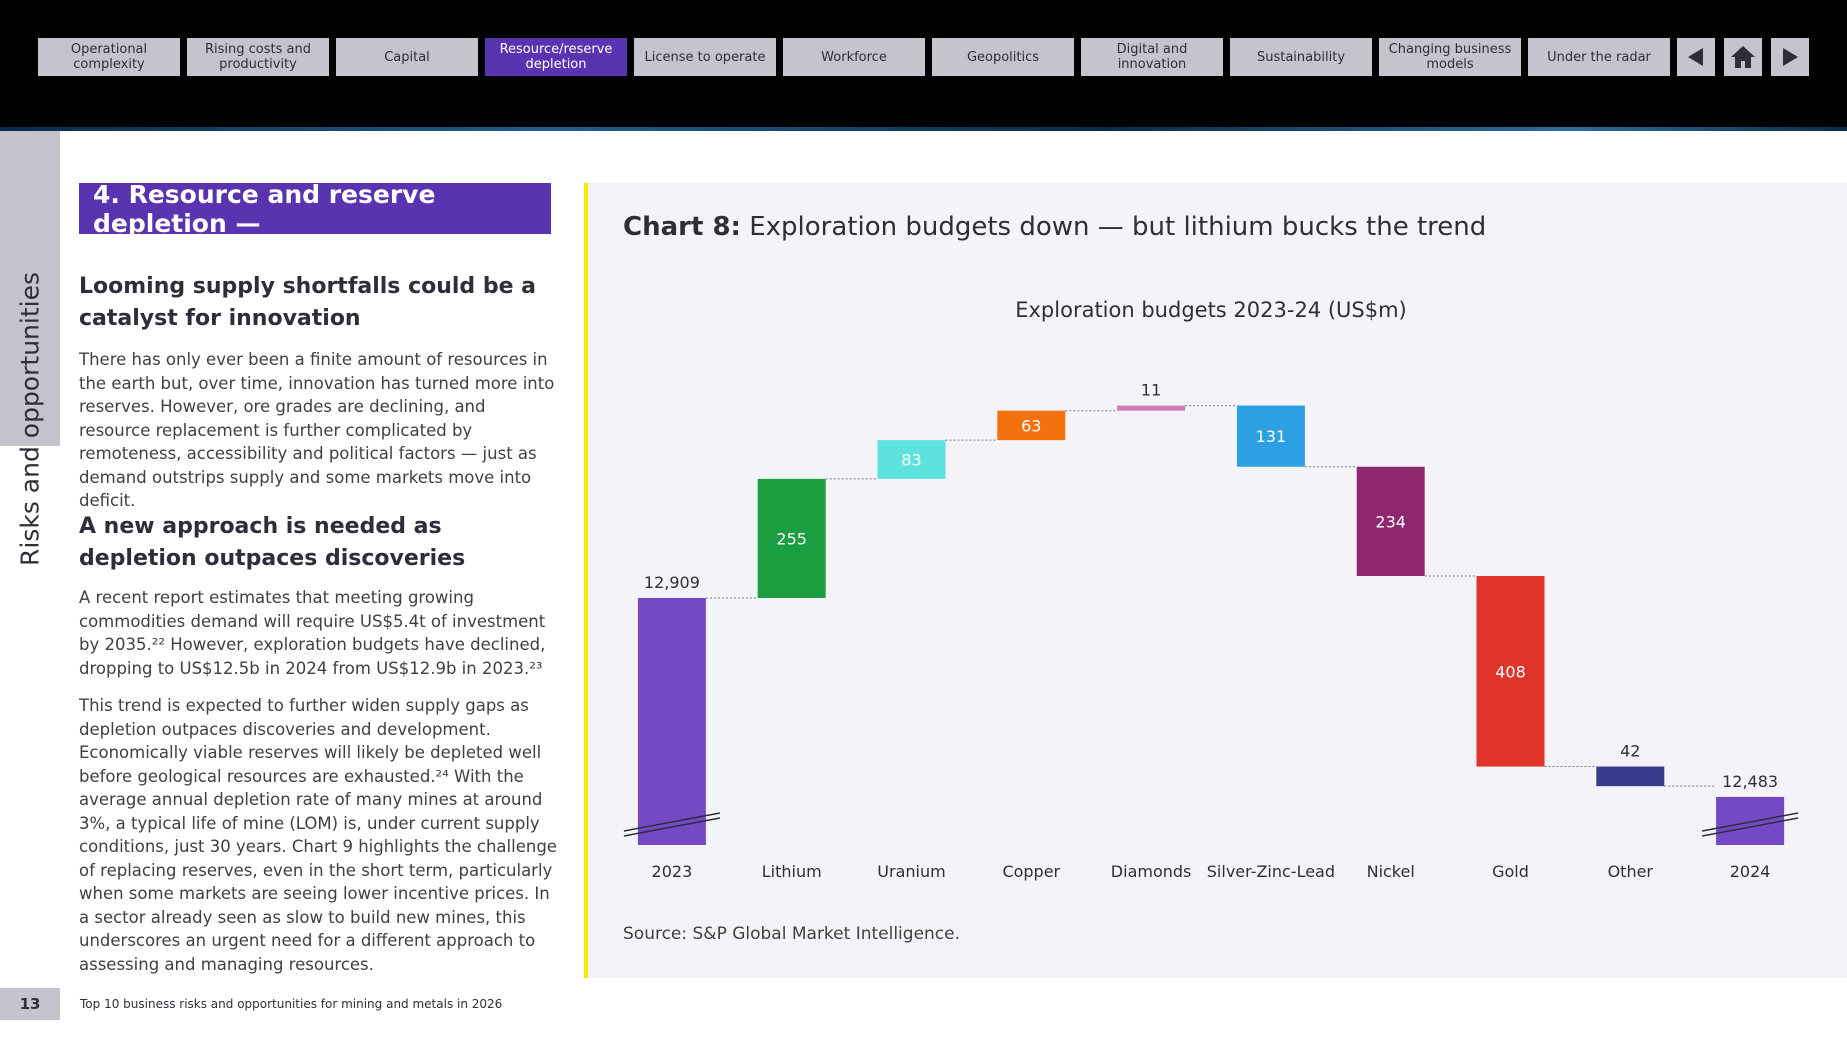 This screenshot has width=1847, height=1039. What do you see at coordinates (1450, 57) in the screenshot?
I see `nav-tab-changing-business-models: Changing business models` at bounding box center [1450, 57].